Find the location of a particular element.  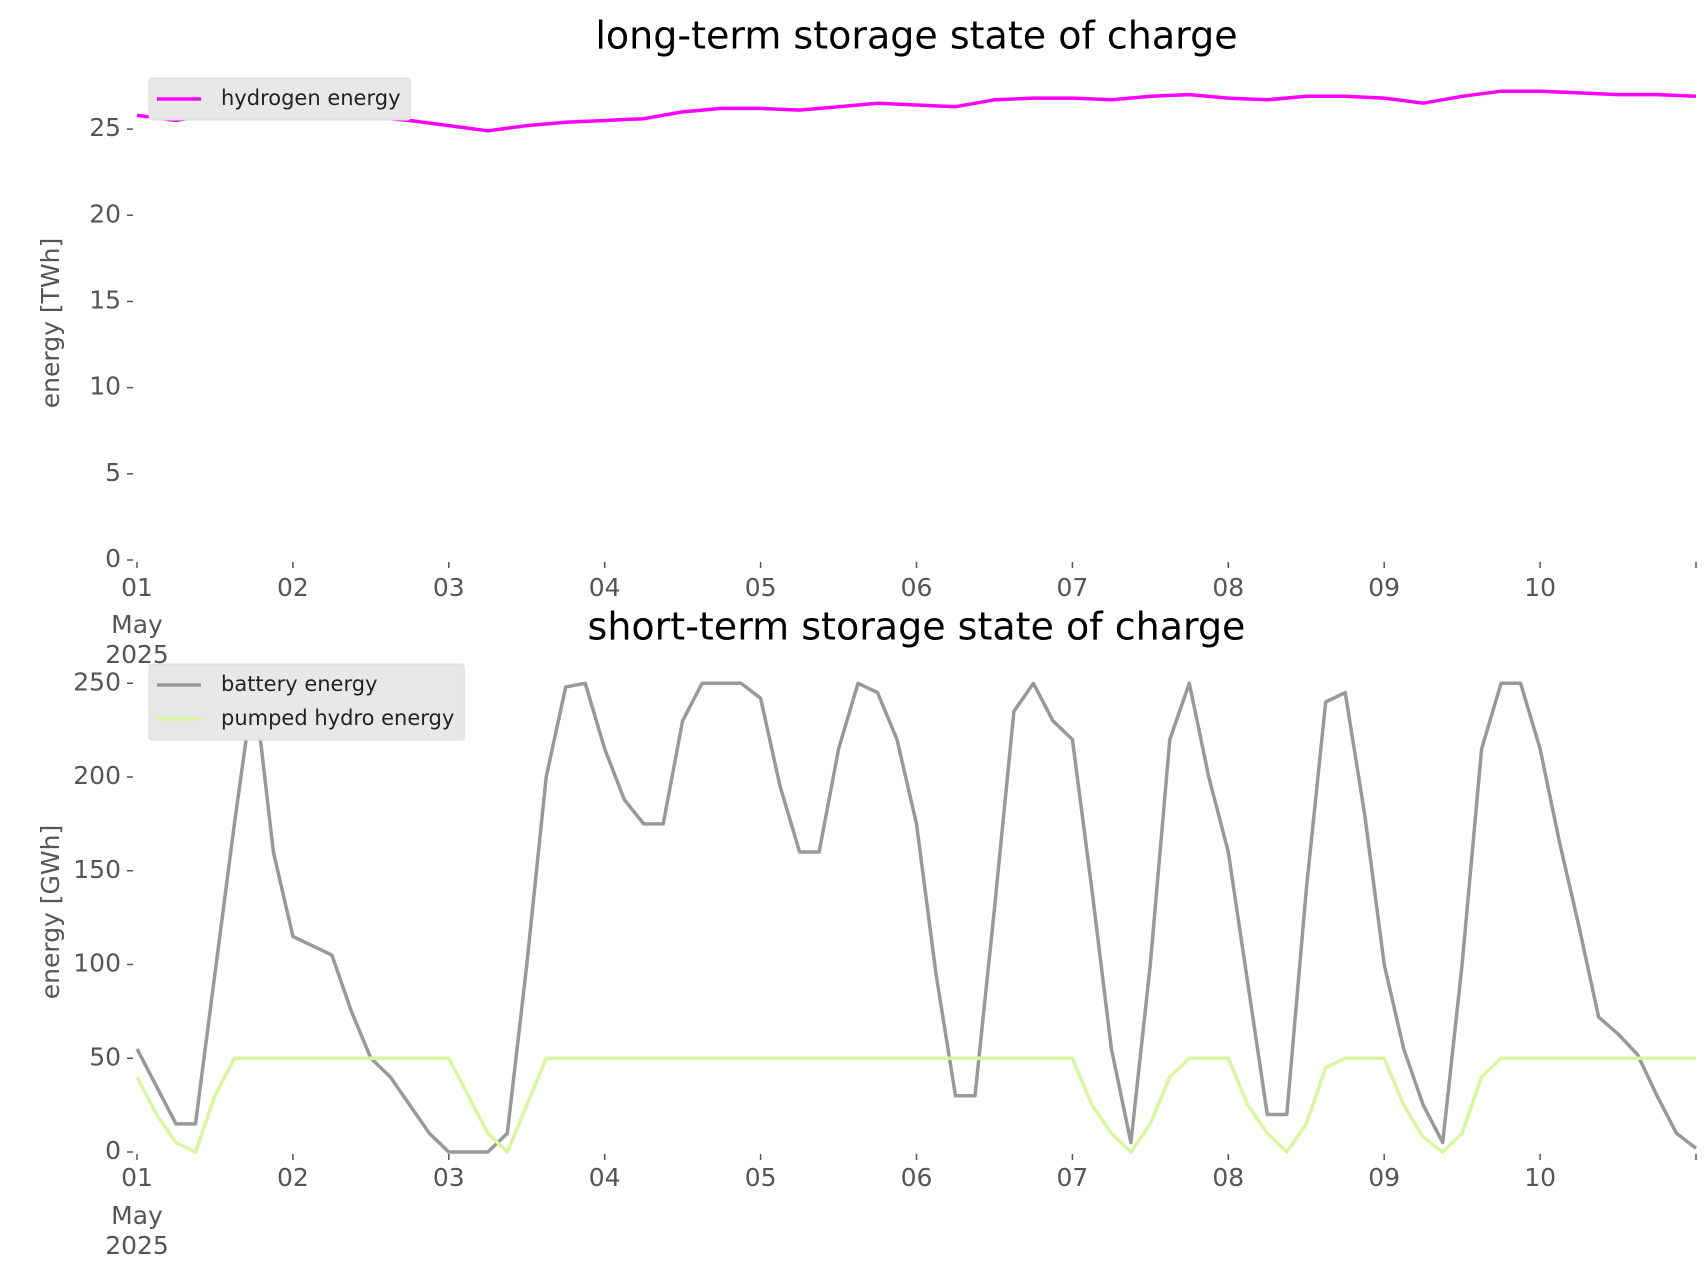

y-axis-label: energy [TWh] is located at coordinates (50, 323).